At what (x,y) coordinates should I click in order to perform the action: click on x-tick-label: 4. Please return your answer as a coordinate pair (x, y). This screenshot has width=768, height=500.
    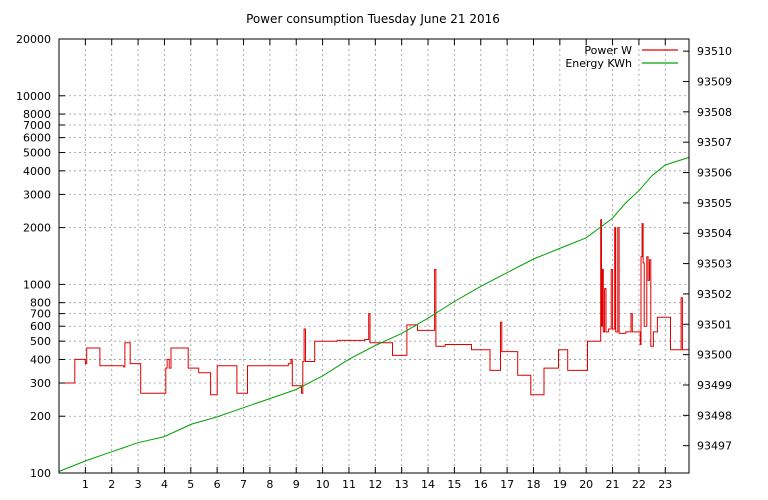
    Looking at the image, I should click on (164, 484).